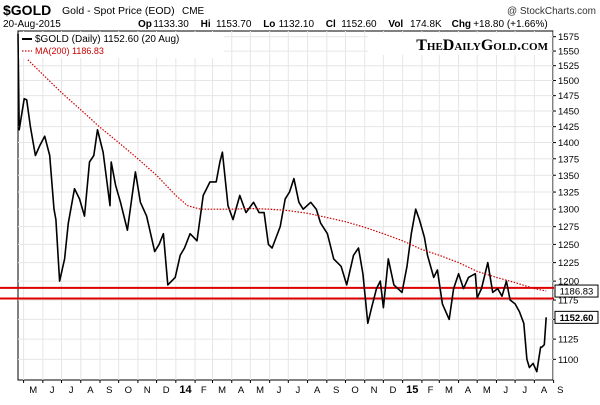  Describe the element at coordinates (293, 388) in the screenshot. I see `x-axis-ticks: M J J A S O N D 14 F M A M J J A S O N D 15 F M A M J J A S` at that location.